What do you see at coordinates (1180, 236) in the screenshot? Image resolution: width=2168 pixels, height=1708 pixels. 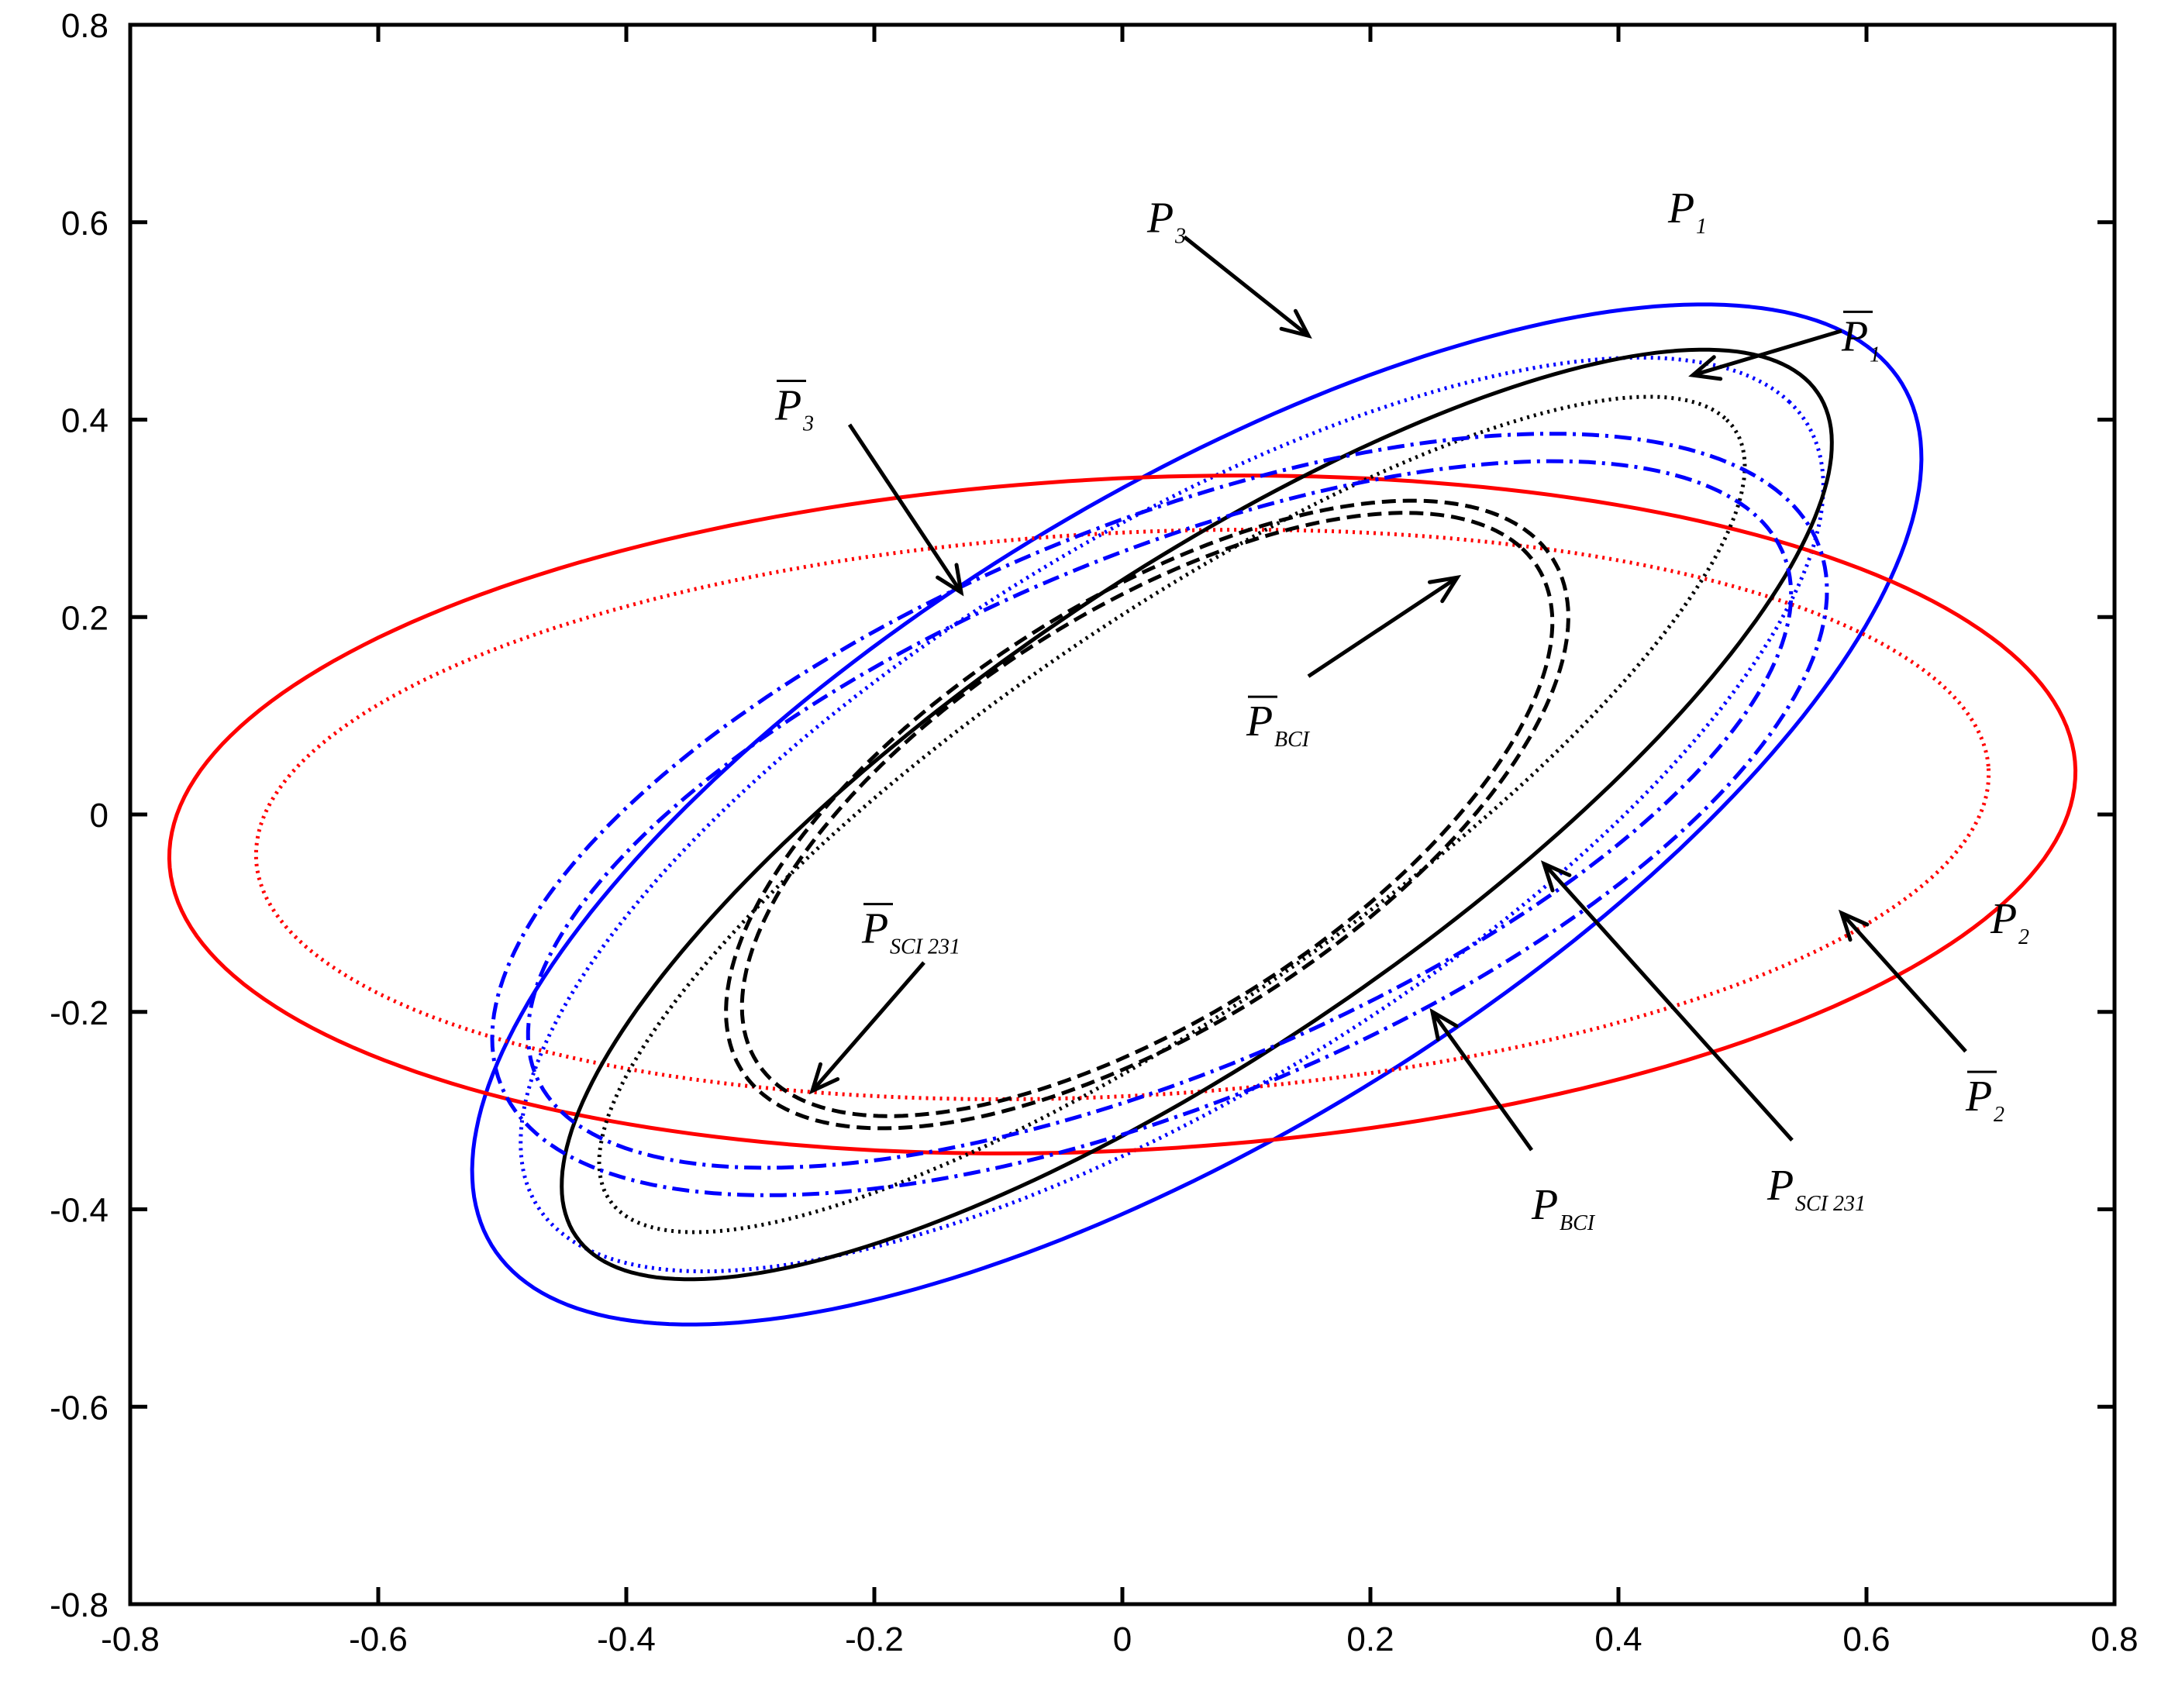 I see `label-sub-P3: 3` at bounding box center [1180, 236].